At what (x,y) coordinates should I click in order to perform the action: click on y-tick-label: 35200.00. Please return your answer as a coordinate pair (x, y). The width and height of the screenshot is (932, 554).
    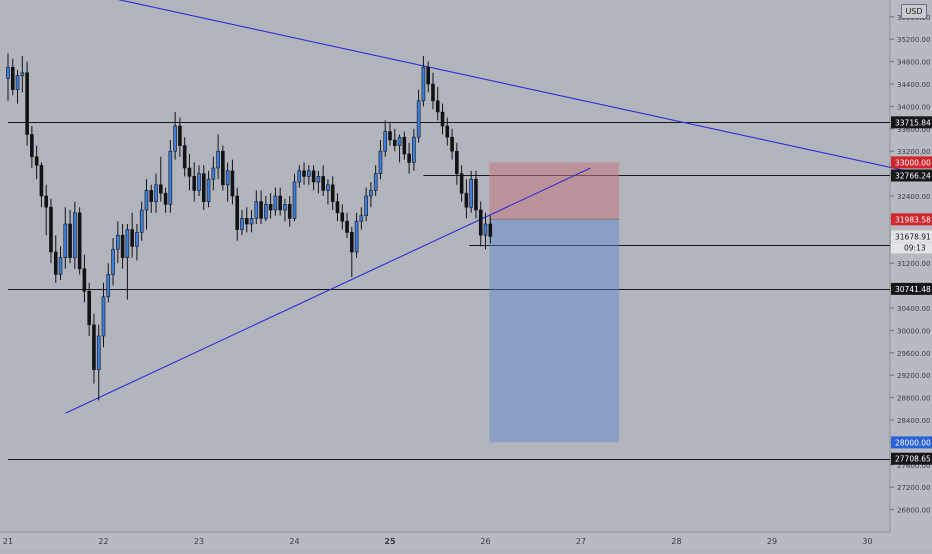
    Looking at the image, I should click on (913, 40).